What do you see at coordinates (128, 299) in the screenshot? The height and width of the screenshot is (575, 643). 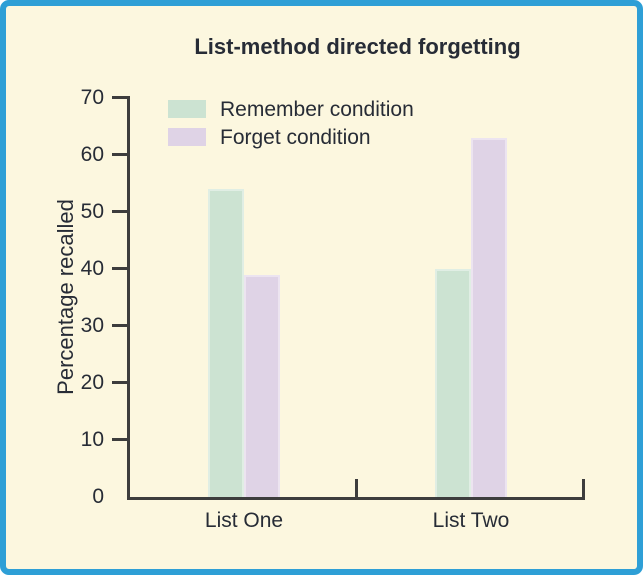 I see `y-axis-line` at bounding box center [128, 299].